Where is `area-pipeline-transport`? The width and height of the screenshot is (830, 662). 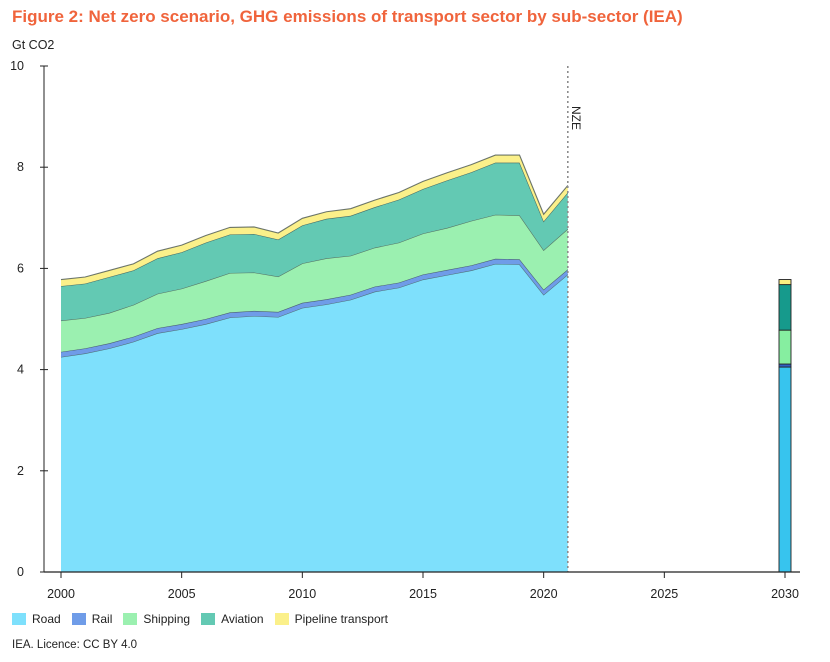 area-pipeline-transport is located at coordinates (314, 221).